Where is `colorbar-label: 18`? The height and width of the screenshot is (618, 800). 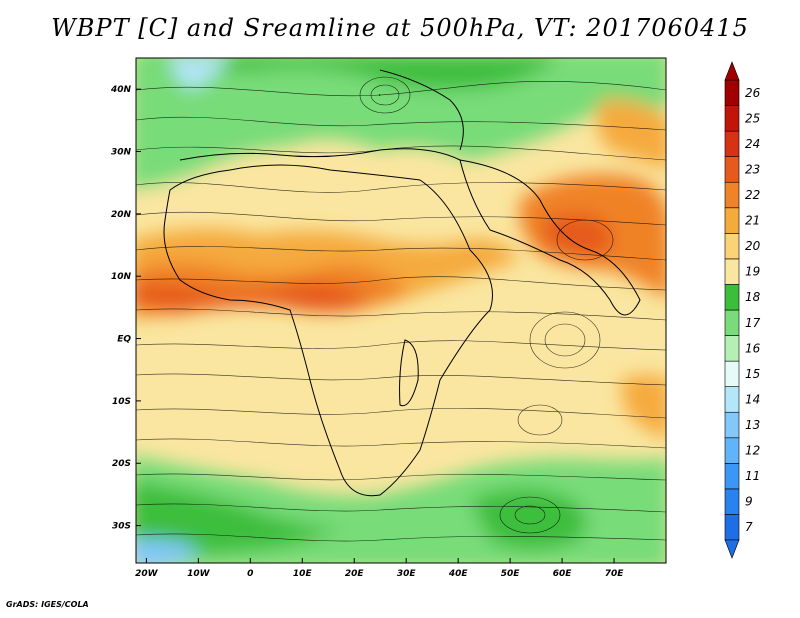 colorbar-label: 18 is located at coordinates (753, 297).